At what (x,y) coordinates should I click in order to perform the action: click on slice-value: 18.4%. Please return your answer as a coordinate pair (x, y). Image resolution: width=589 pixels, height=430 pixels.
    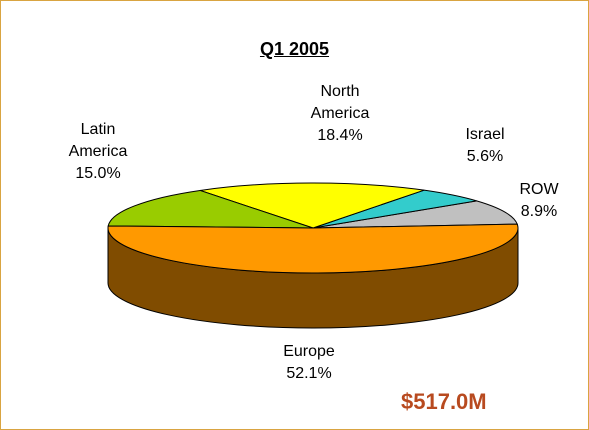
    Looking at the image, I should click on (340, 135).